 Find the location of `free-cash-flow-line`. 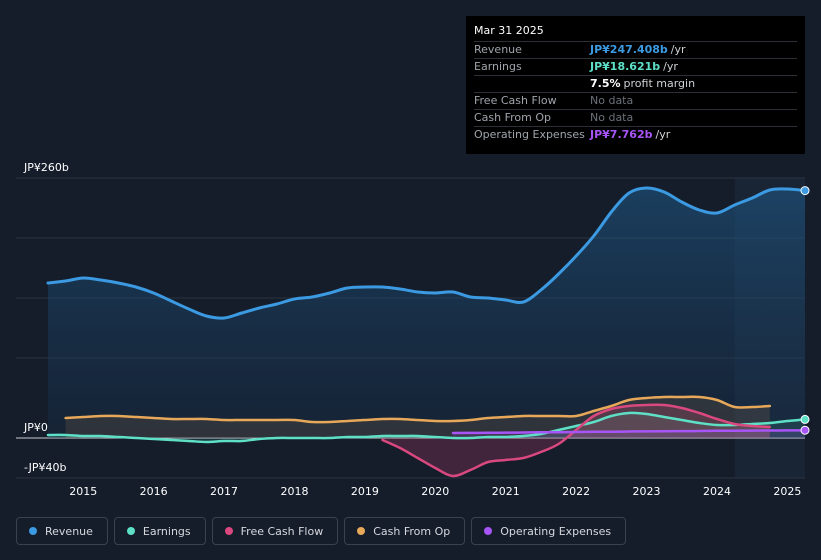

free-cash-flow-line is located at coordinates (576, 440).